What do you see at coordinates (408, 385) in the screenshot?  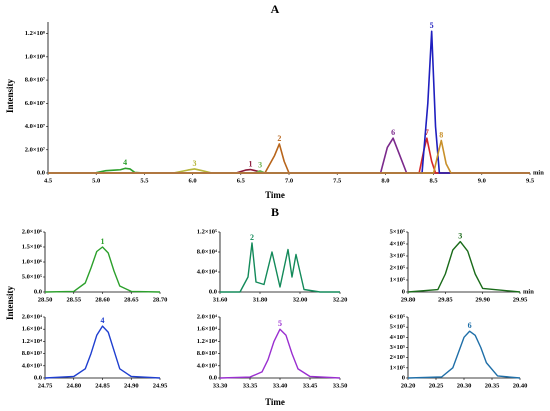 I see `x-tick-label: 20.20` at bounding box center [408, 385].